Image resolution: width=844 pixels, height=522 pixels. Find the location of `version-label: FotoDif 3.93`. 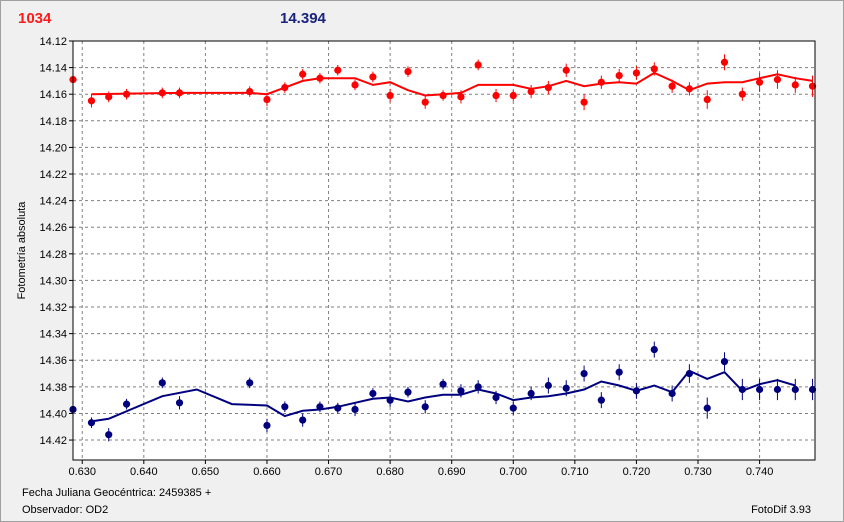

version-label: FotoDif 3.93 is located at coordinates (781, 510).